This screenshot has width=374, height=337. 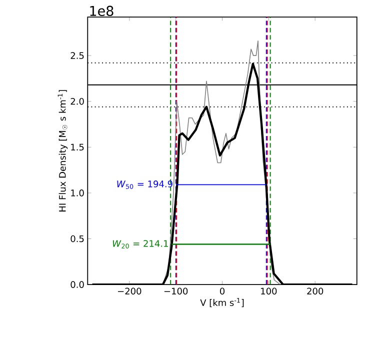 What do you see at coordinates (144, 184) in the screenshot?
I see `annotation: W$_{50}$ = 194.9` at bounding box center [144, 184].